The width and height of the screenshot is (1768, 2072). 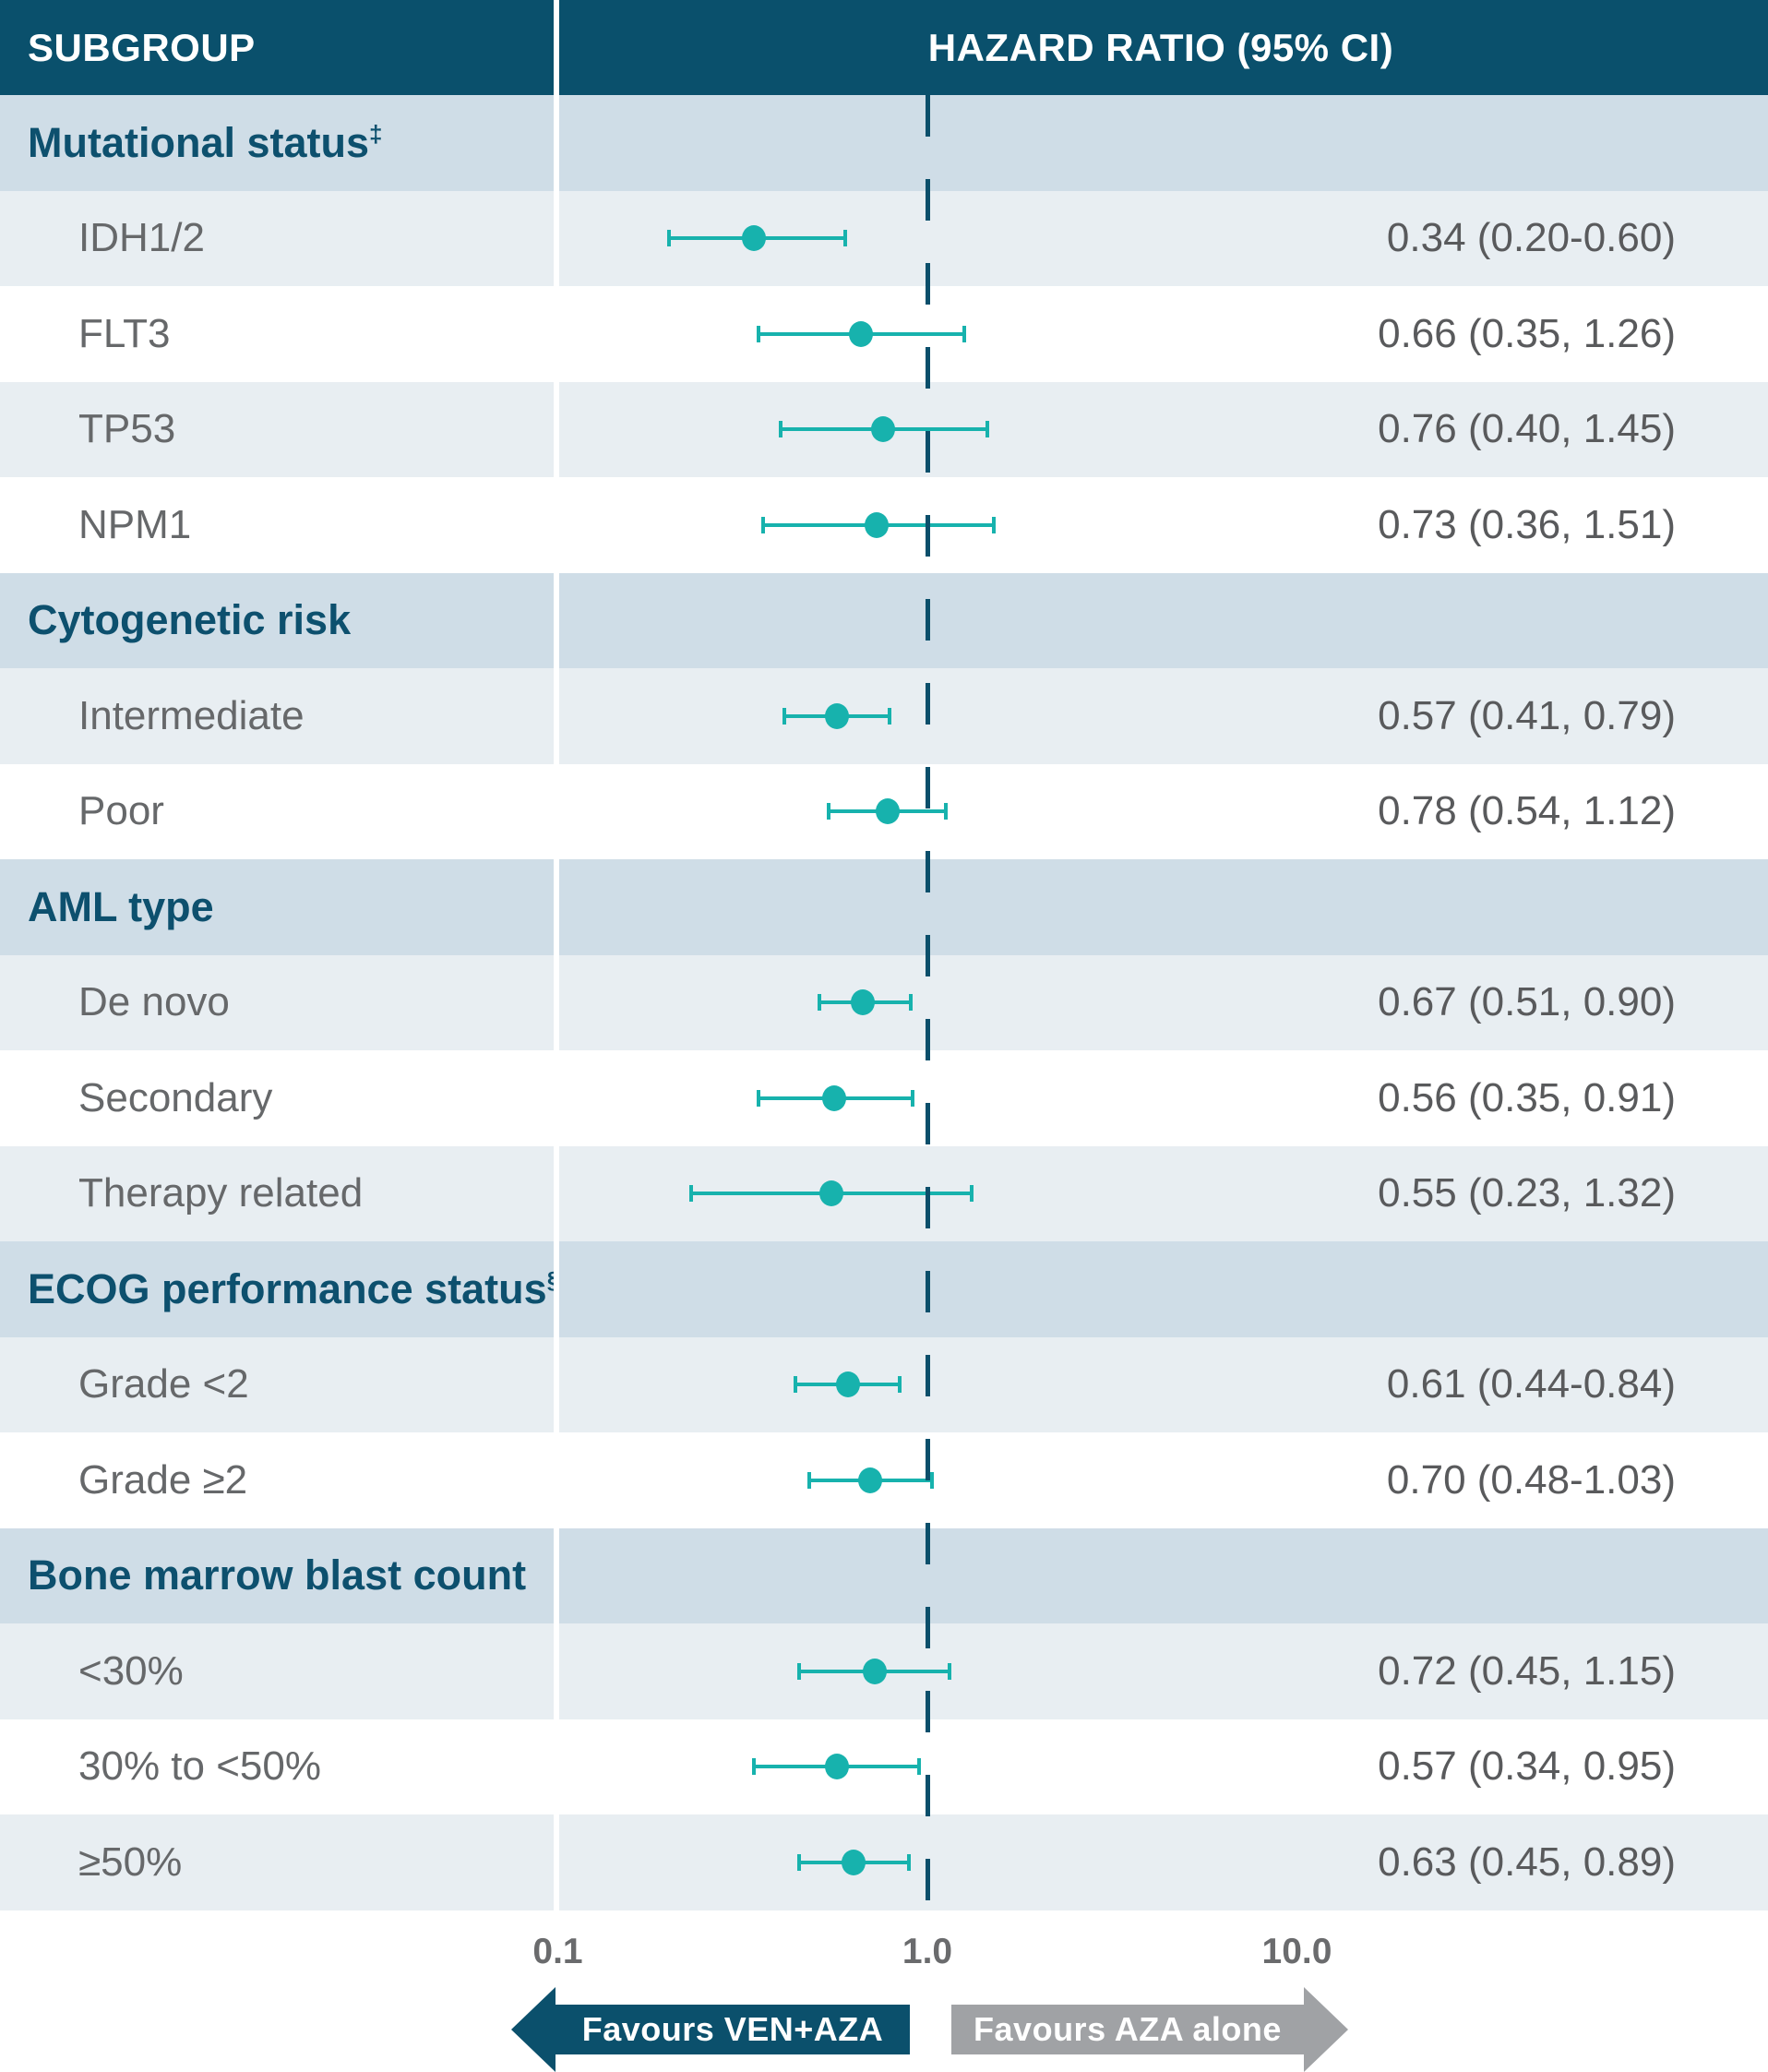 What do you see at coordinates (1527, 524) in the screenshot?
I see `hr-value: 0.73 (0.36, 1.51)` at bounding box center [1527, 524].